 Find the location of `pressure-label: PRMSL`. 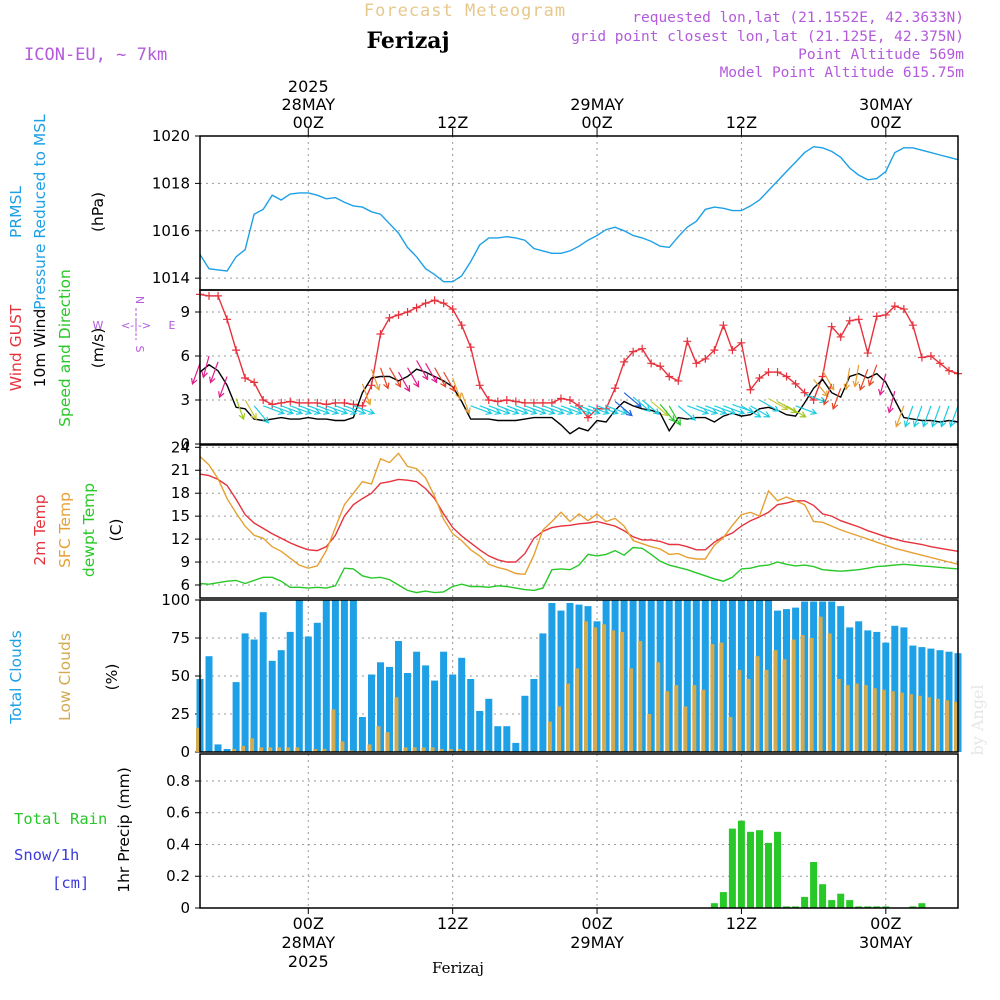

pressure-label: PRMSL is located at coordinates (16, 212).